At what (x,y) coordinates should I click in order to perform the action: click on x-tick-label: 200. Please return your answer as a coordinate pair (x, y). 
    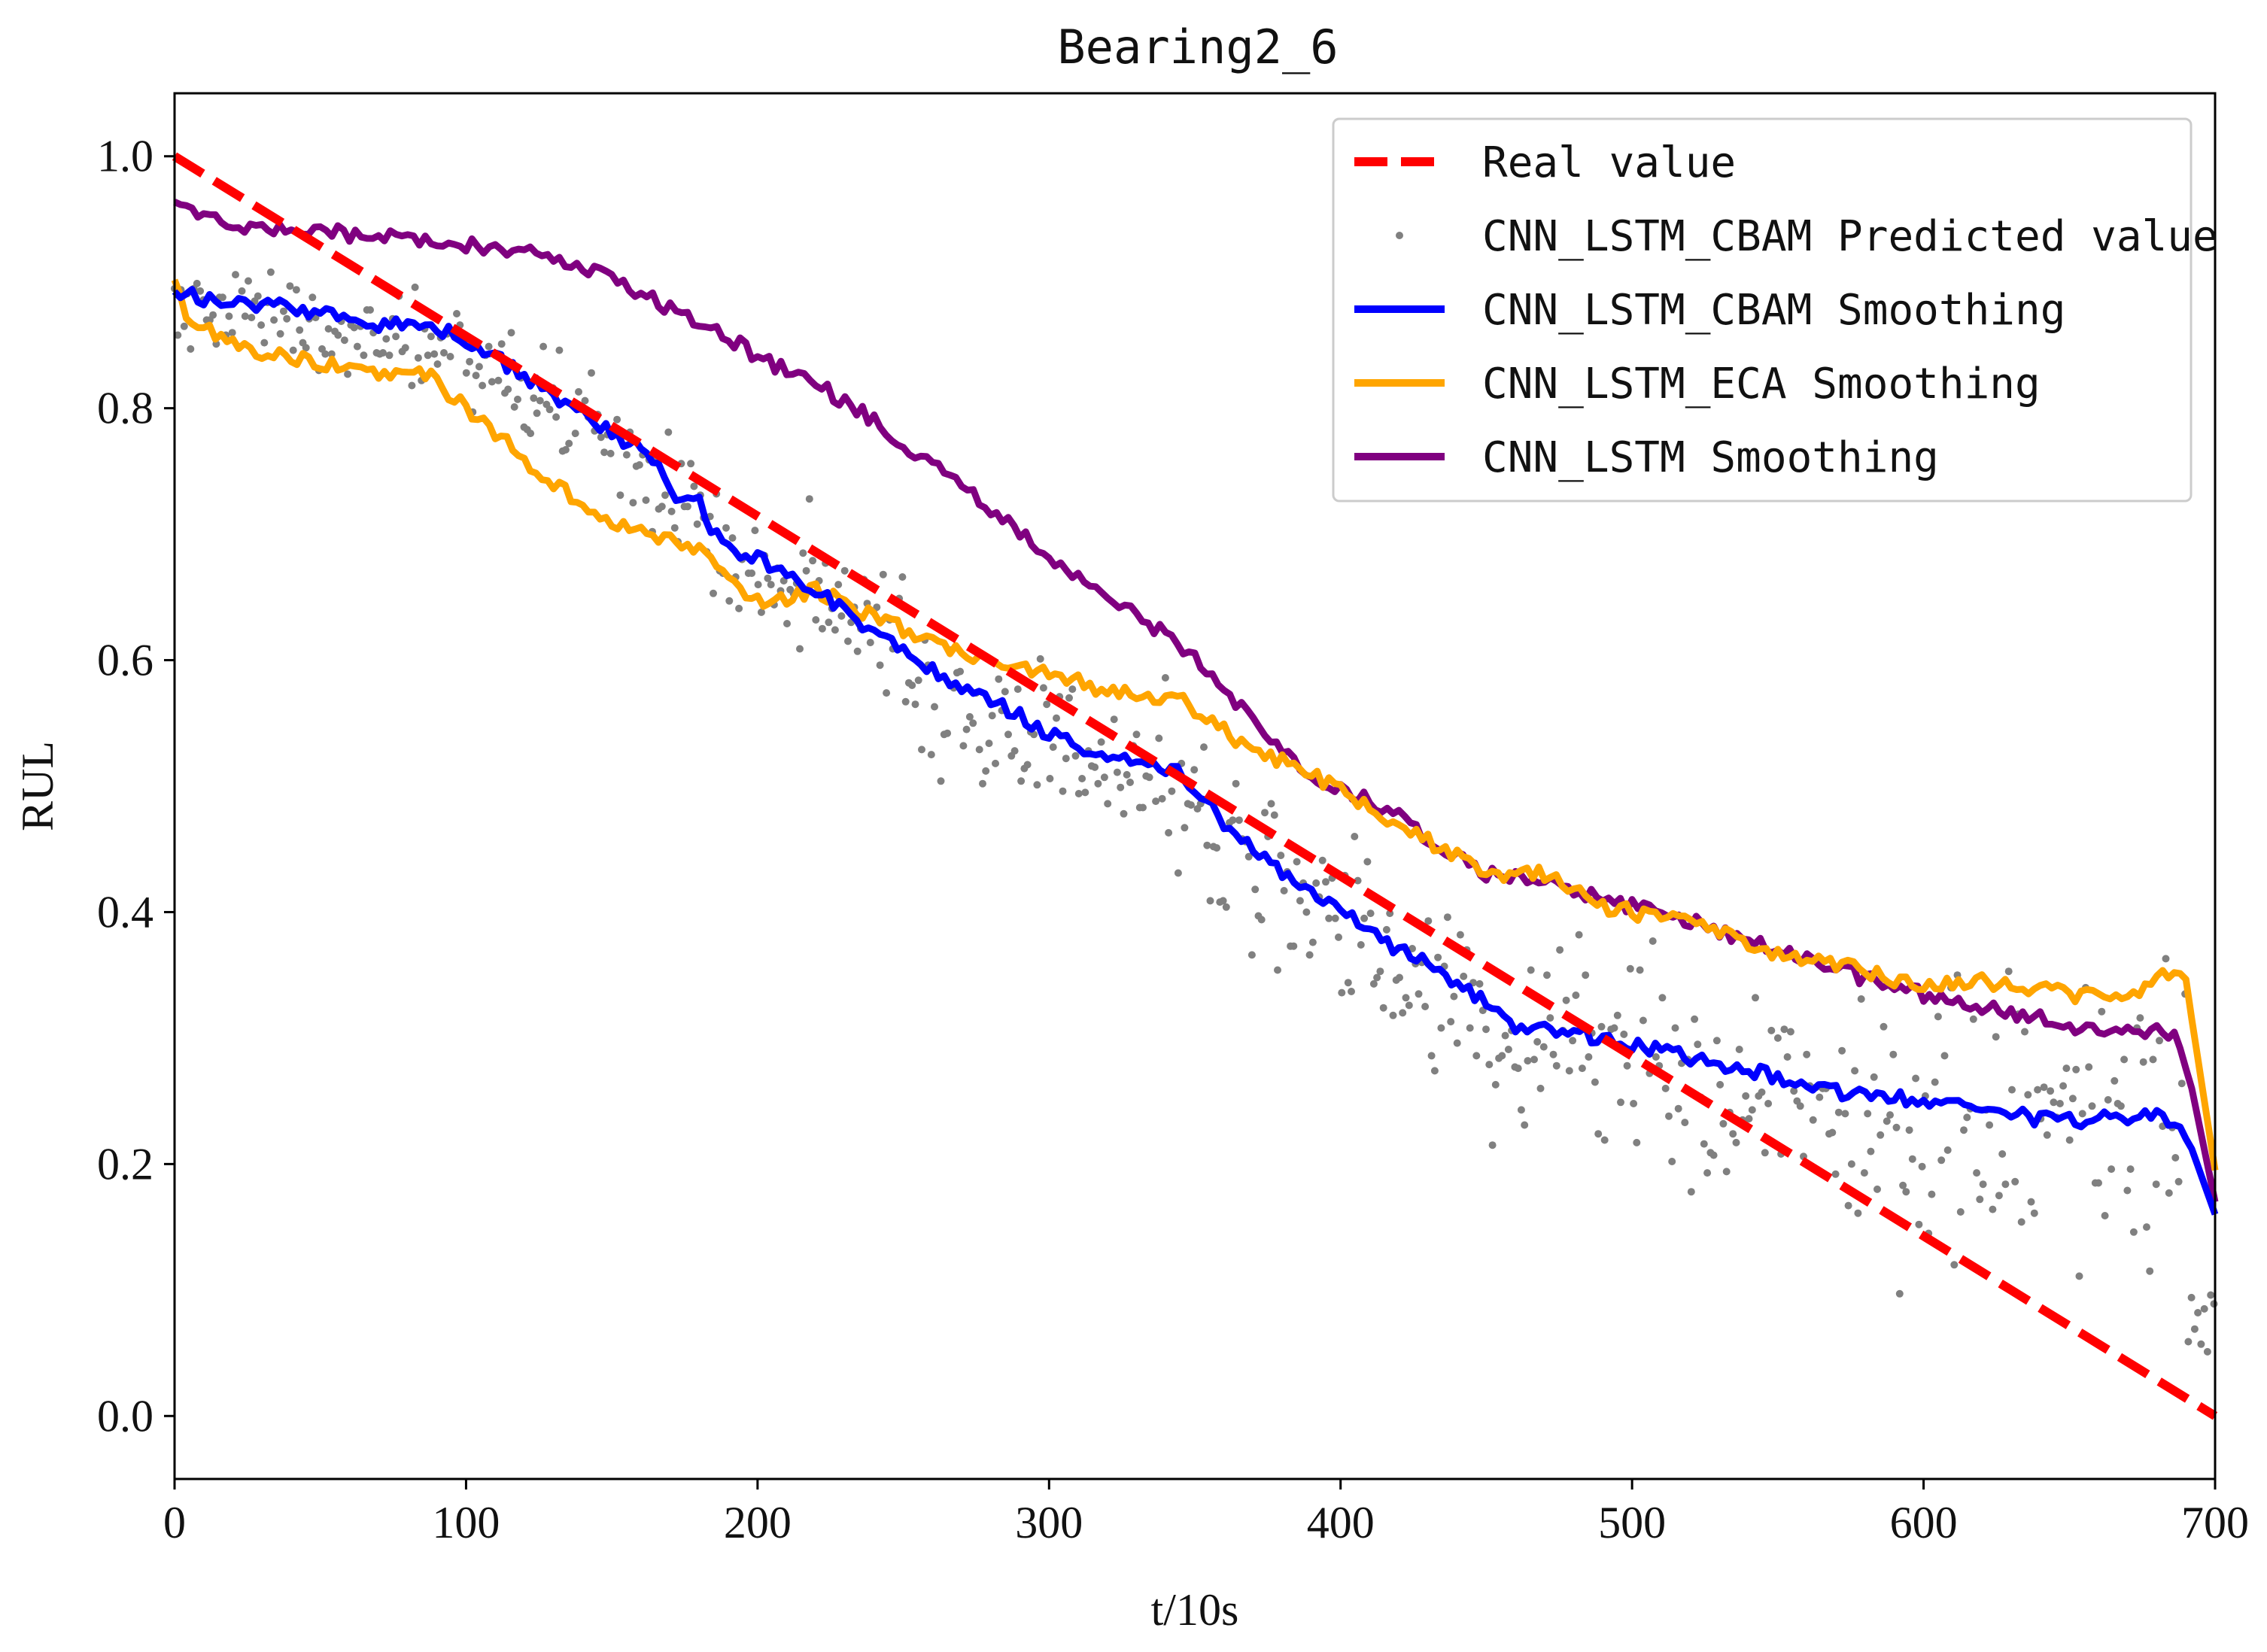
    Looking at the image, I should click on (758, 1523).